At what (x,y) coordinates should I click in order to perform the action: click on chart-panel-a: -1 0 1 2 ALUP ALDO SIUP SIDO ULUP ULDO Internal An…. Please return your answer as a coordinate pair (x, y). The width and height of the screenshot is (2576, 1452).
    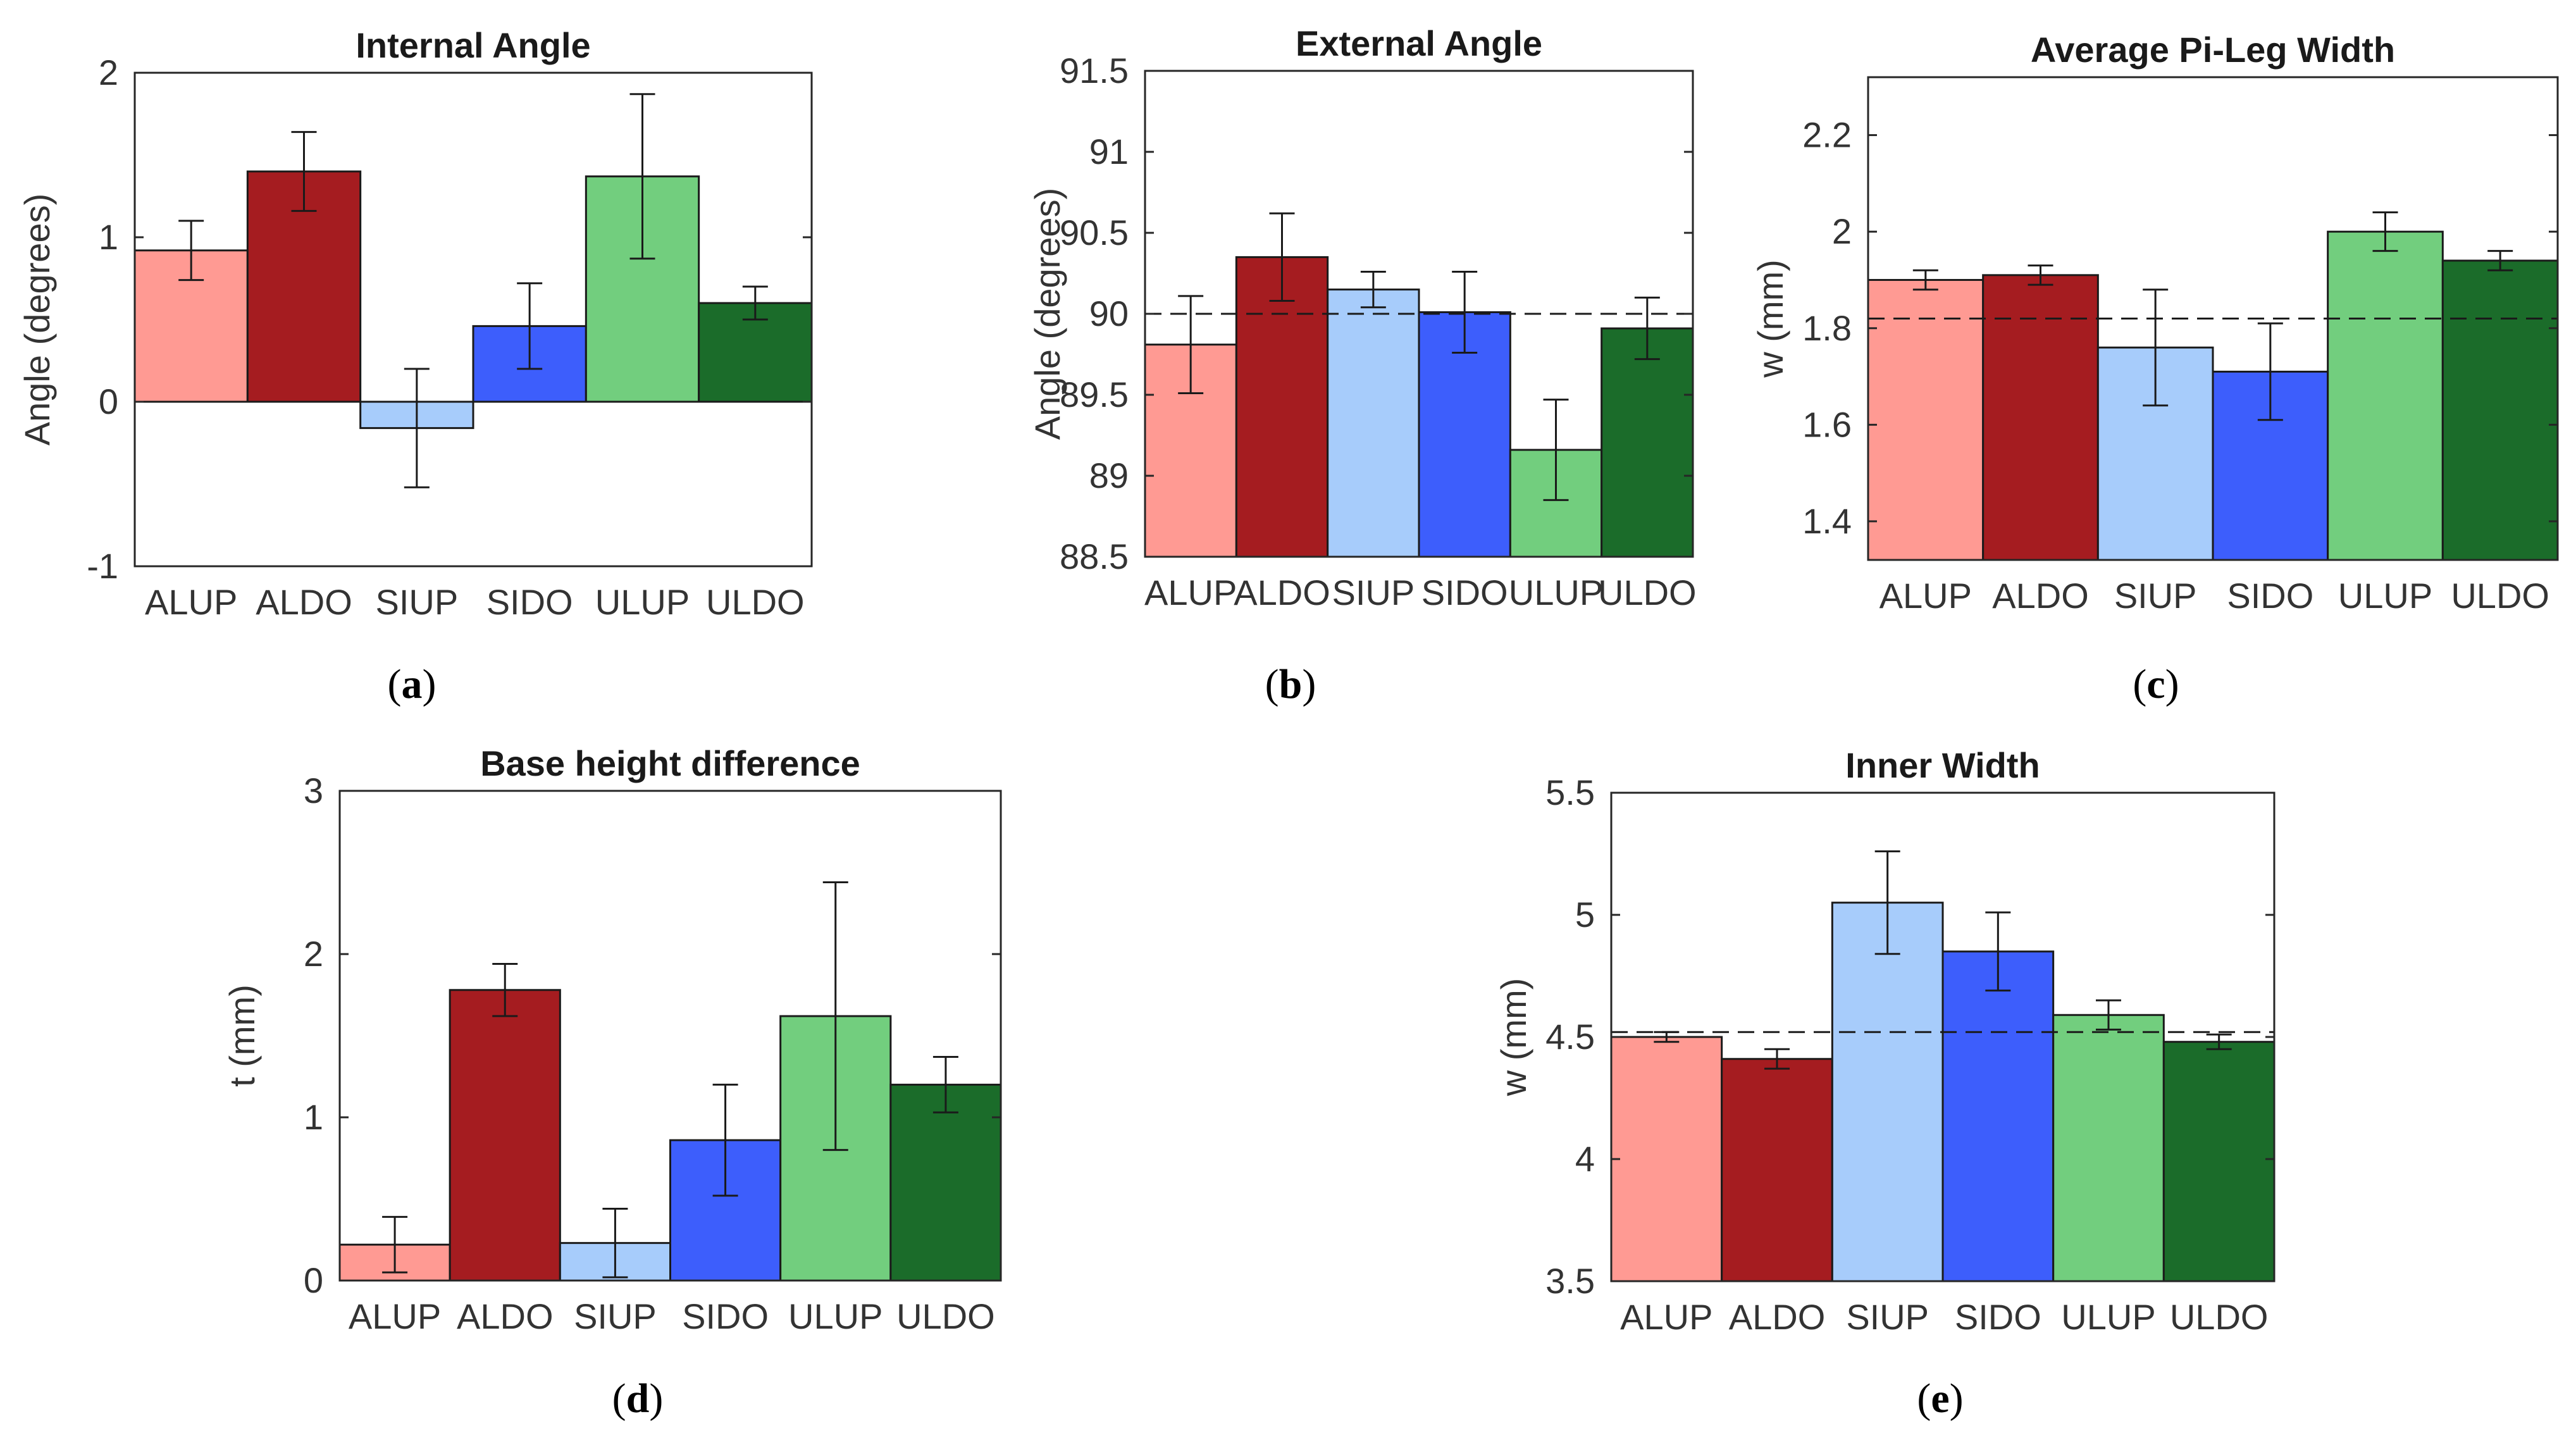
    Looking at the image, I should click on (415, 366).